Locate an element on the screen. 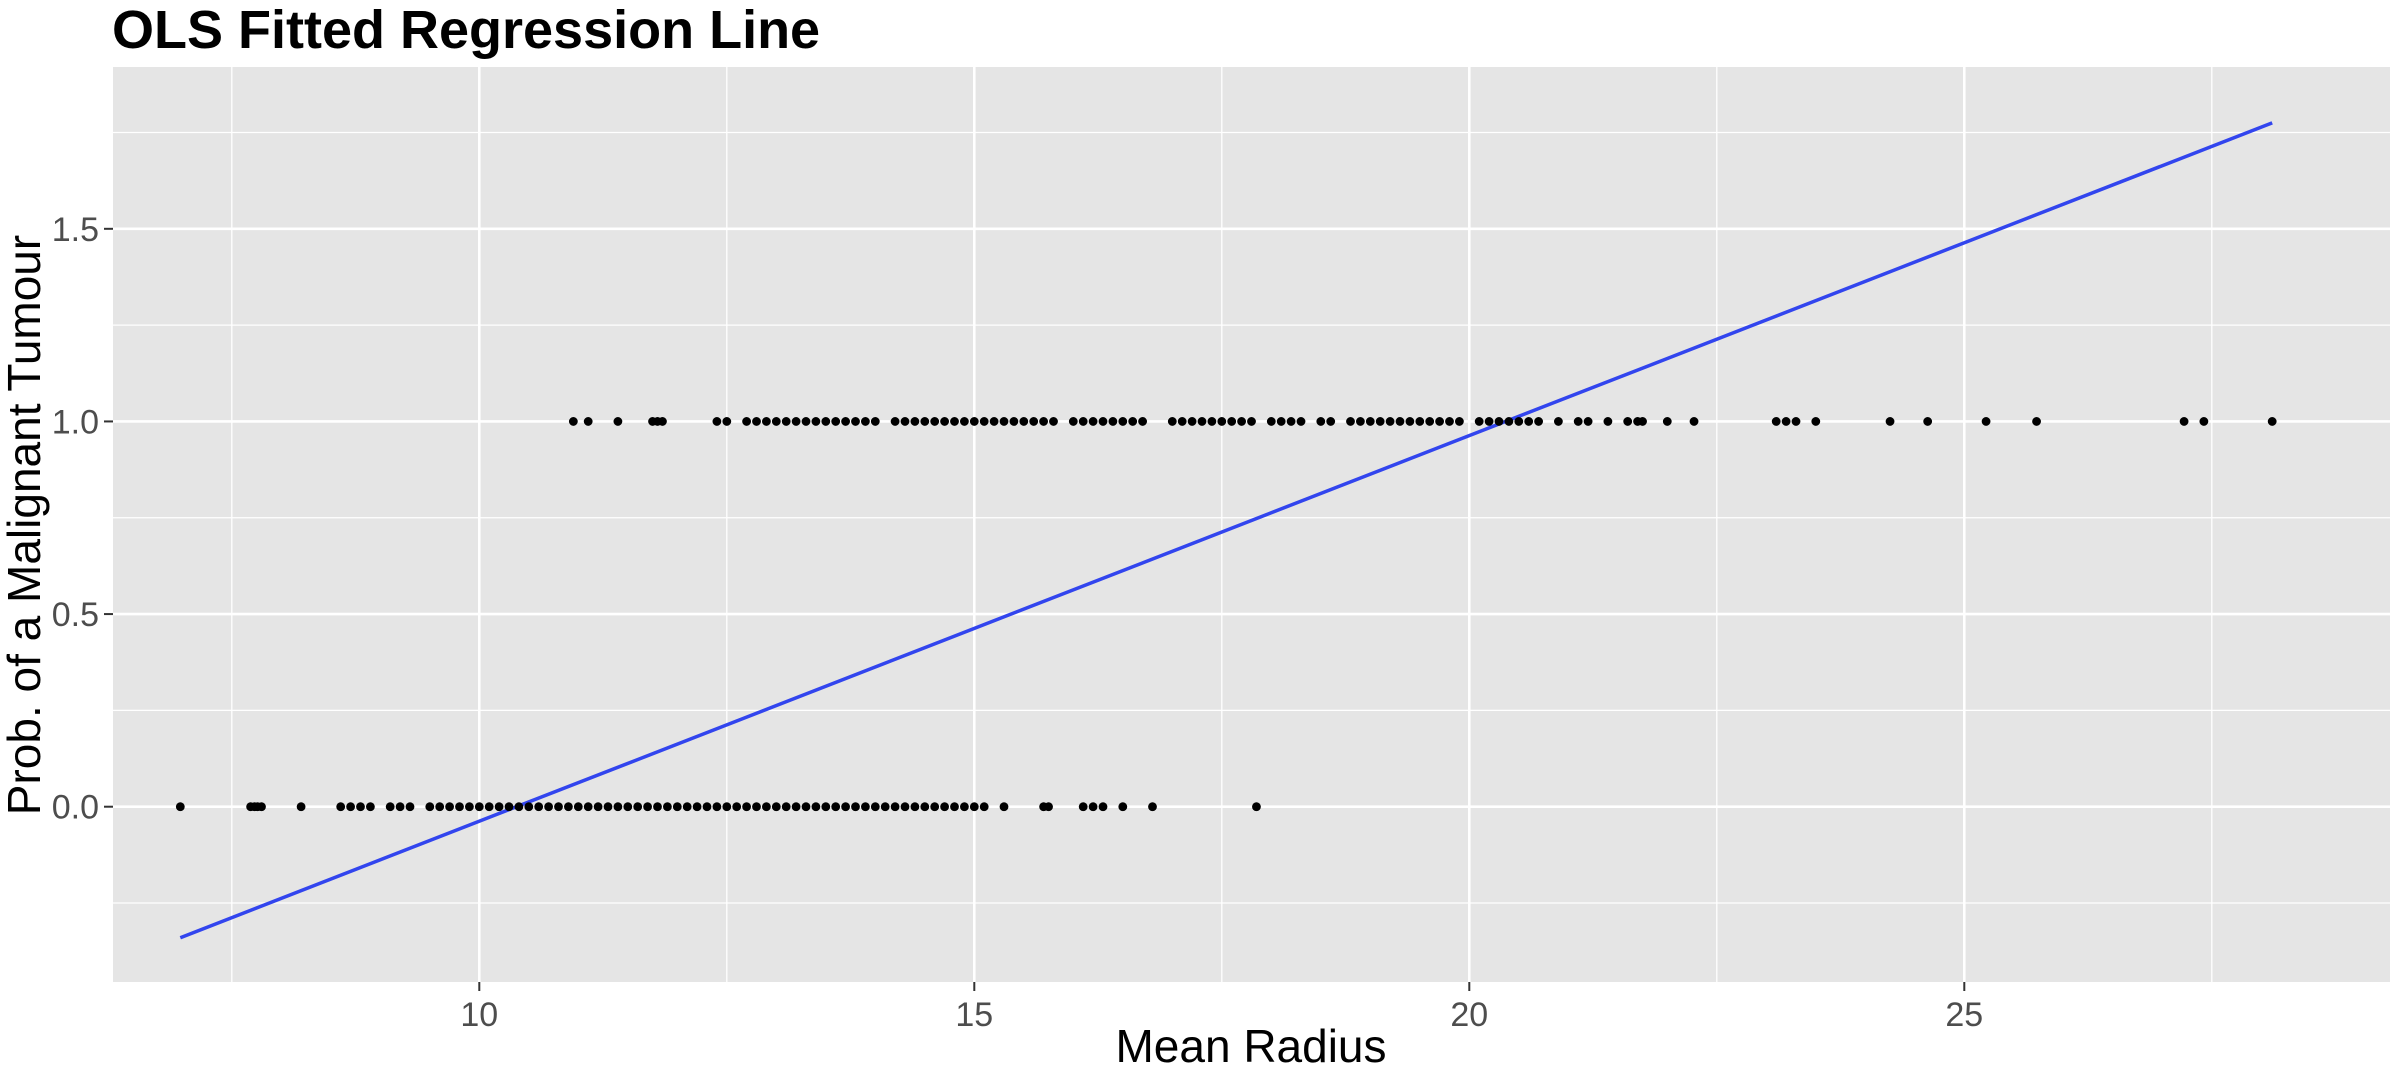 This screenshot has height=1080, width=2400. y-tick-label: 1.0 is located at coordinates (75, 422).